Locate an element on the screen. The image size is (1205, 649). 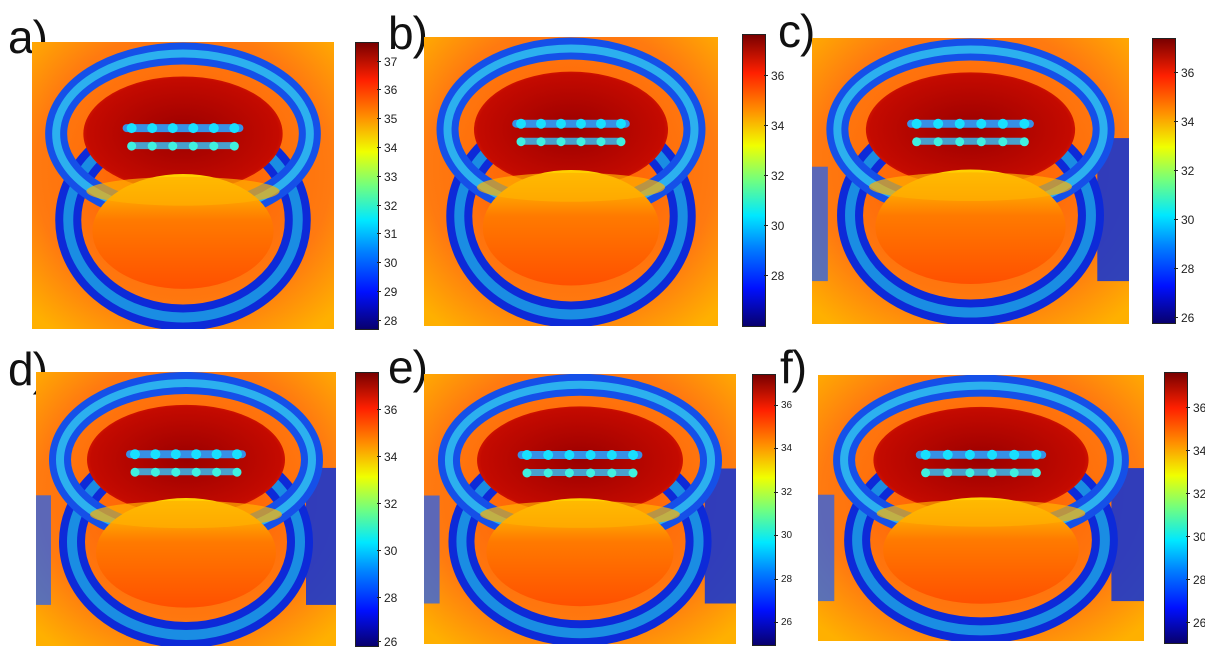
colorbar-c-tick: 26 is located at coordinates (1184, 318).